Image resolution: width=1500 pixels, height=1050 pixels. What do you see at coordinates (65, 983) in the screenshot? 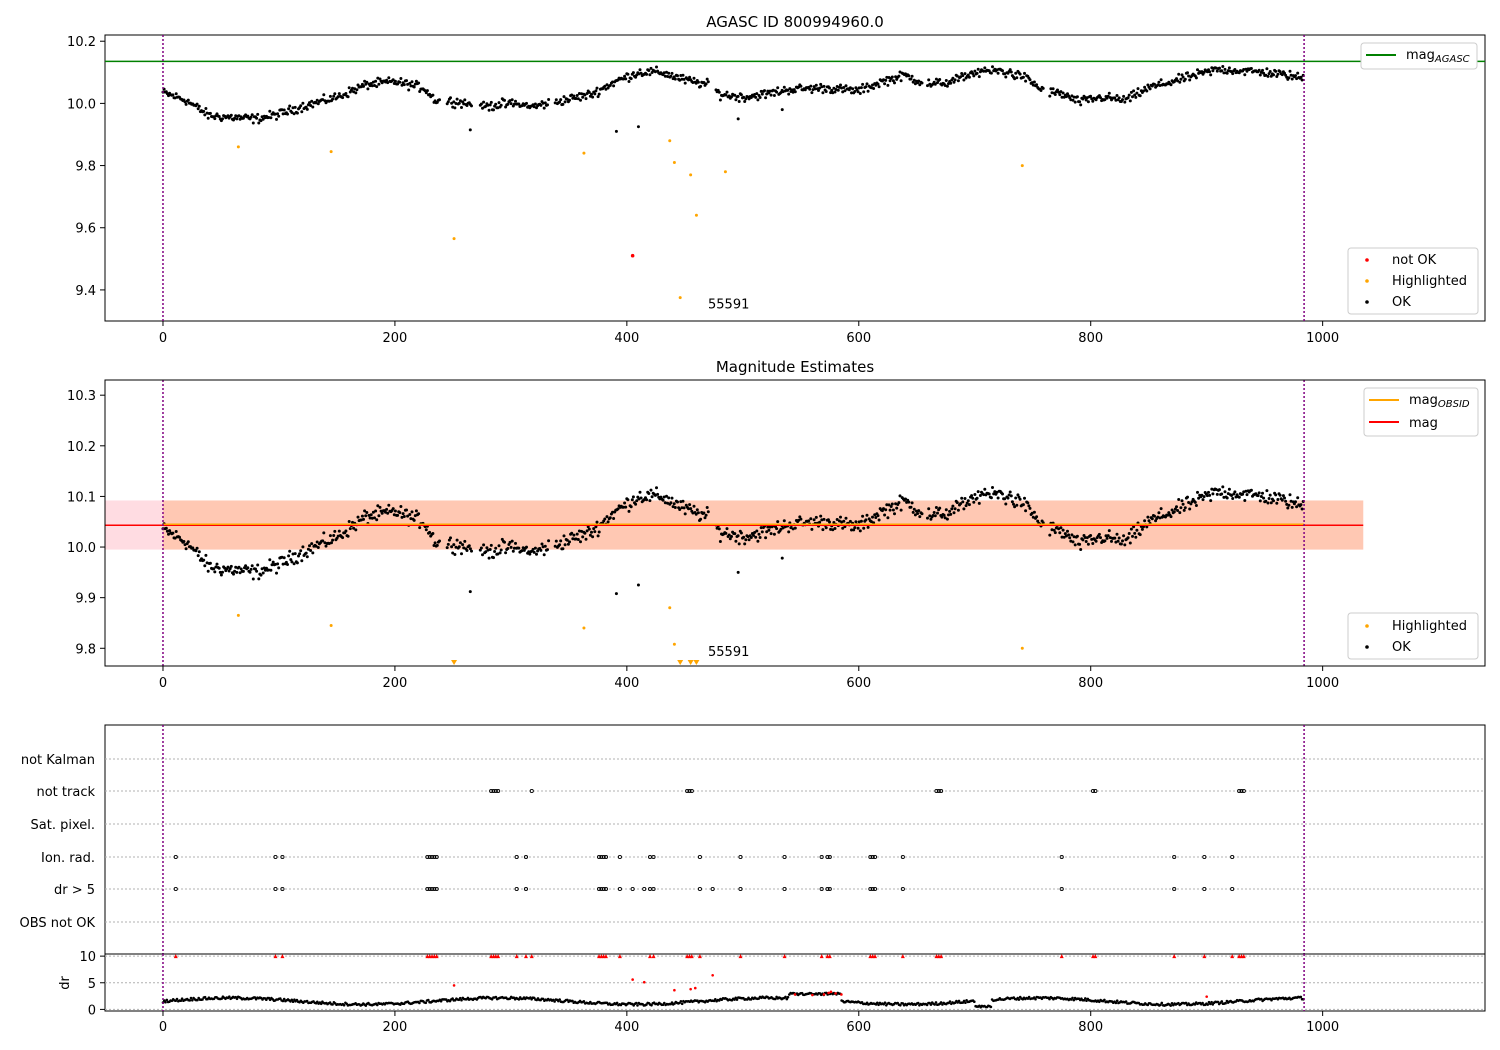
I see `panel4-ylabel: dr` at bounding box center [65, 983].